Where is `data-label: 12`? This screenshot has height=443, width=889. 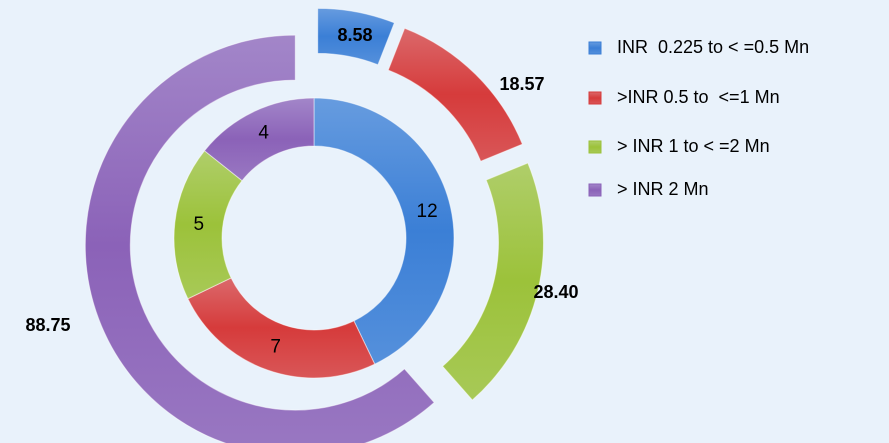
data-label: 12 is located at coordinates (427, 211).